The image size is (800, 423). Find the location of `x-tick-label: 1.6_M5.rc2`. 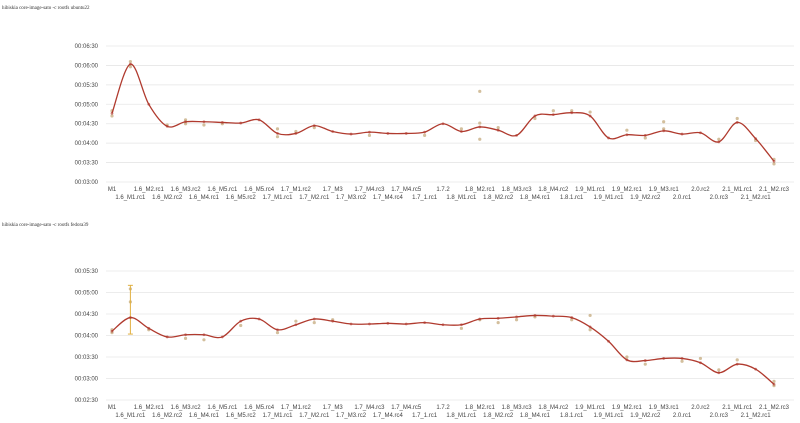

x-tick-label: 1.6_M5.rc2 is located at coordinates (241, 416).